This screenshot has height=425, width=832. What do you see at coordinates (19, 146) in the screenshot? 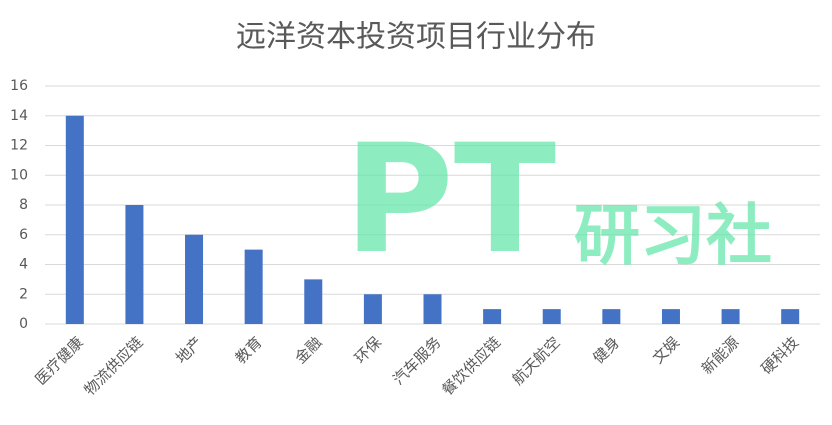
I see `y-tick-label: 12` at bounding box center [19, 146].